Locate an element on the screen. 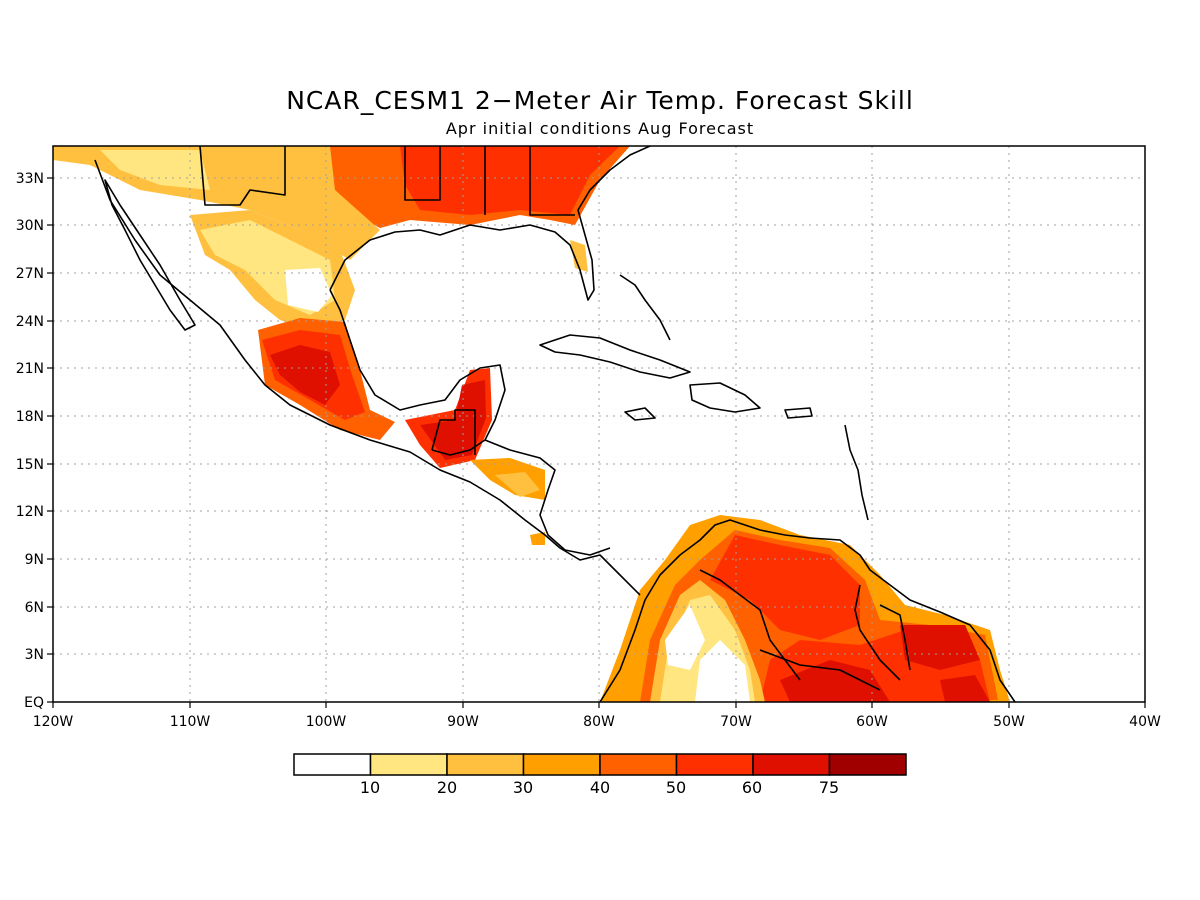 The width and height of the screenshot is (1200, 900). shade-colombia-white-a is located at coordinates (685, 637).